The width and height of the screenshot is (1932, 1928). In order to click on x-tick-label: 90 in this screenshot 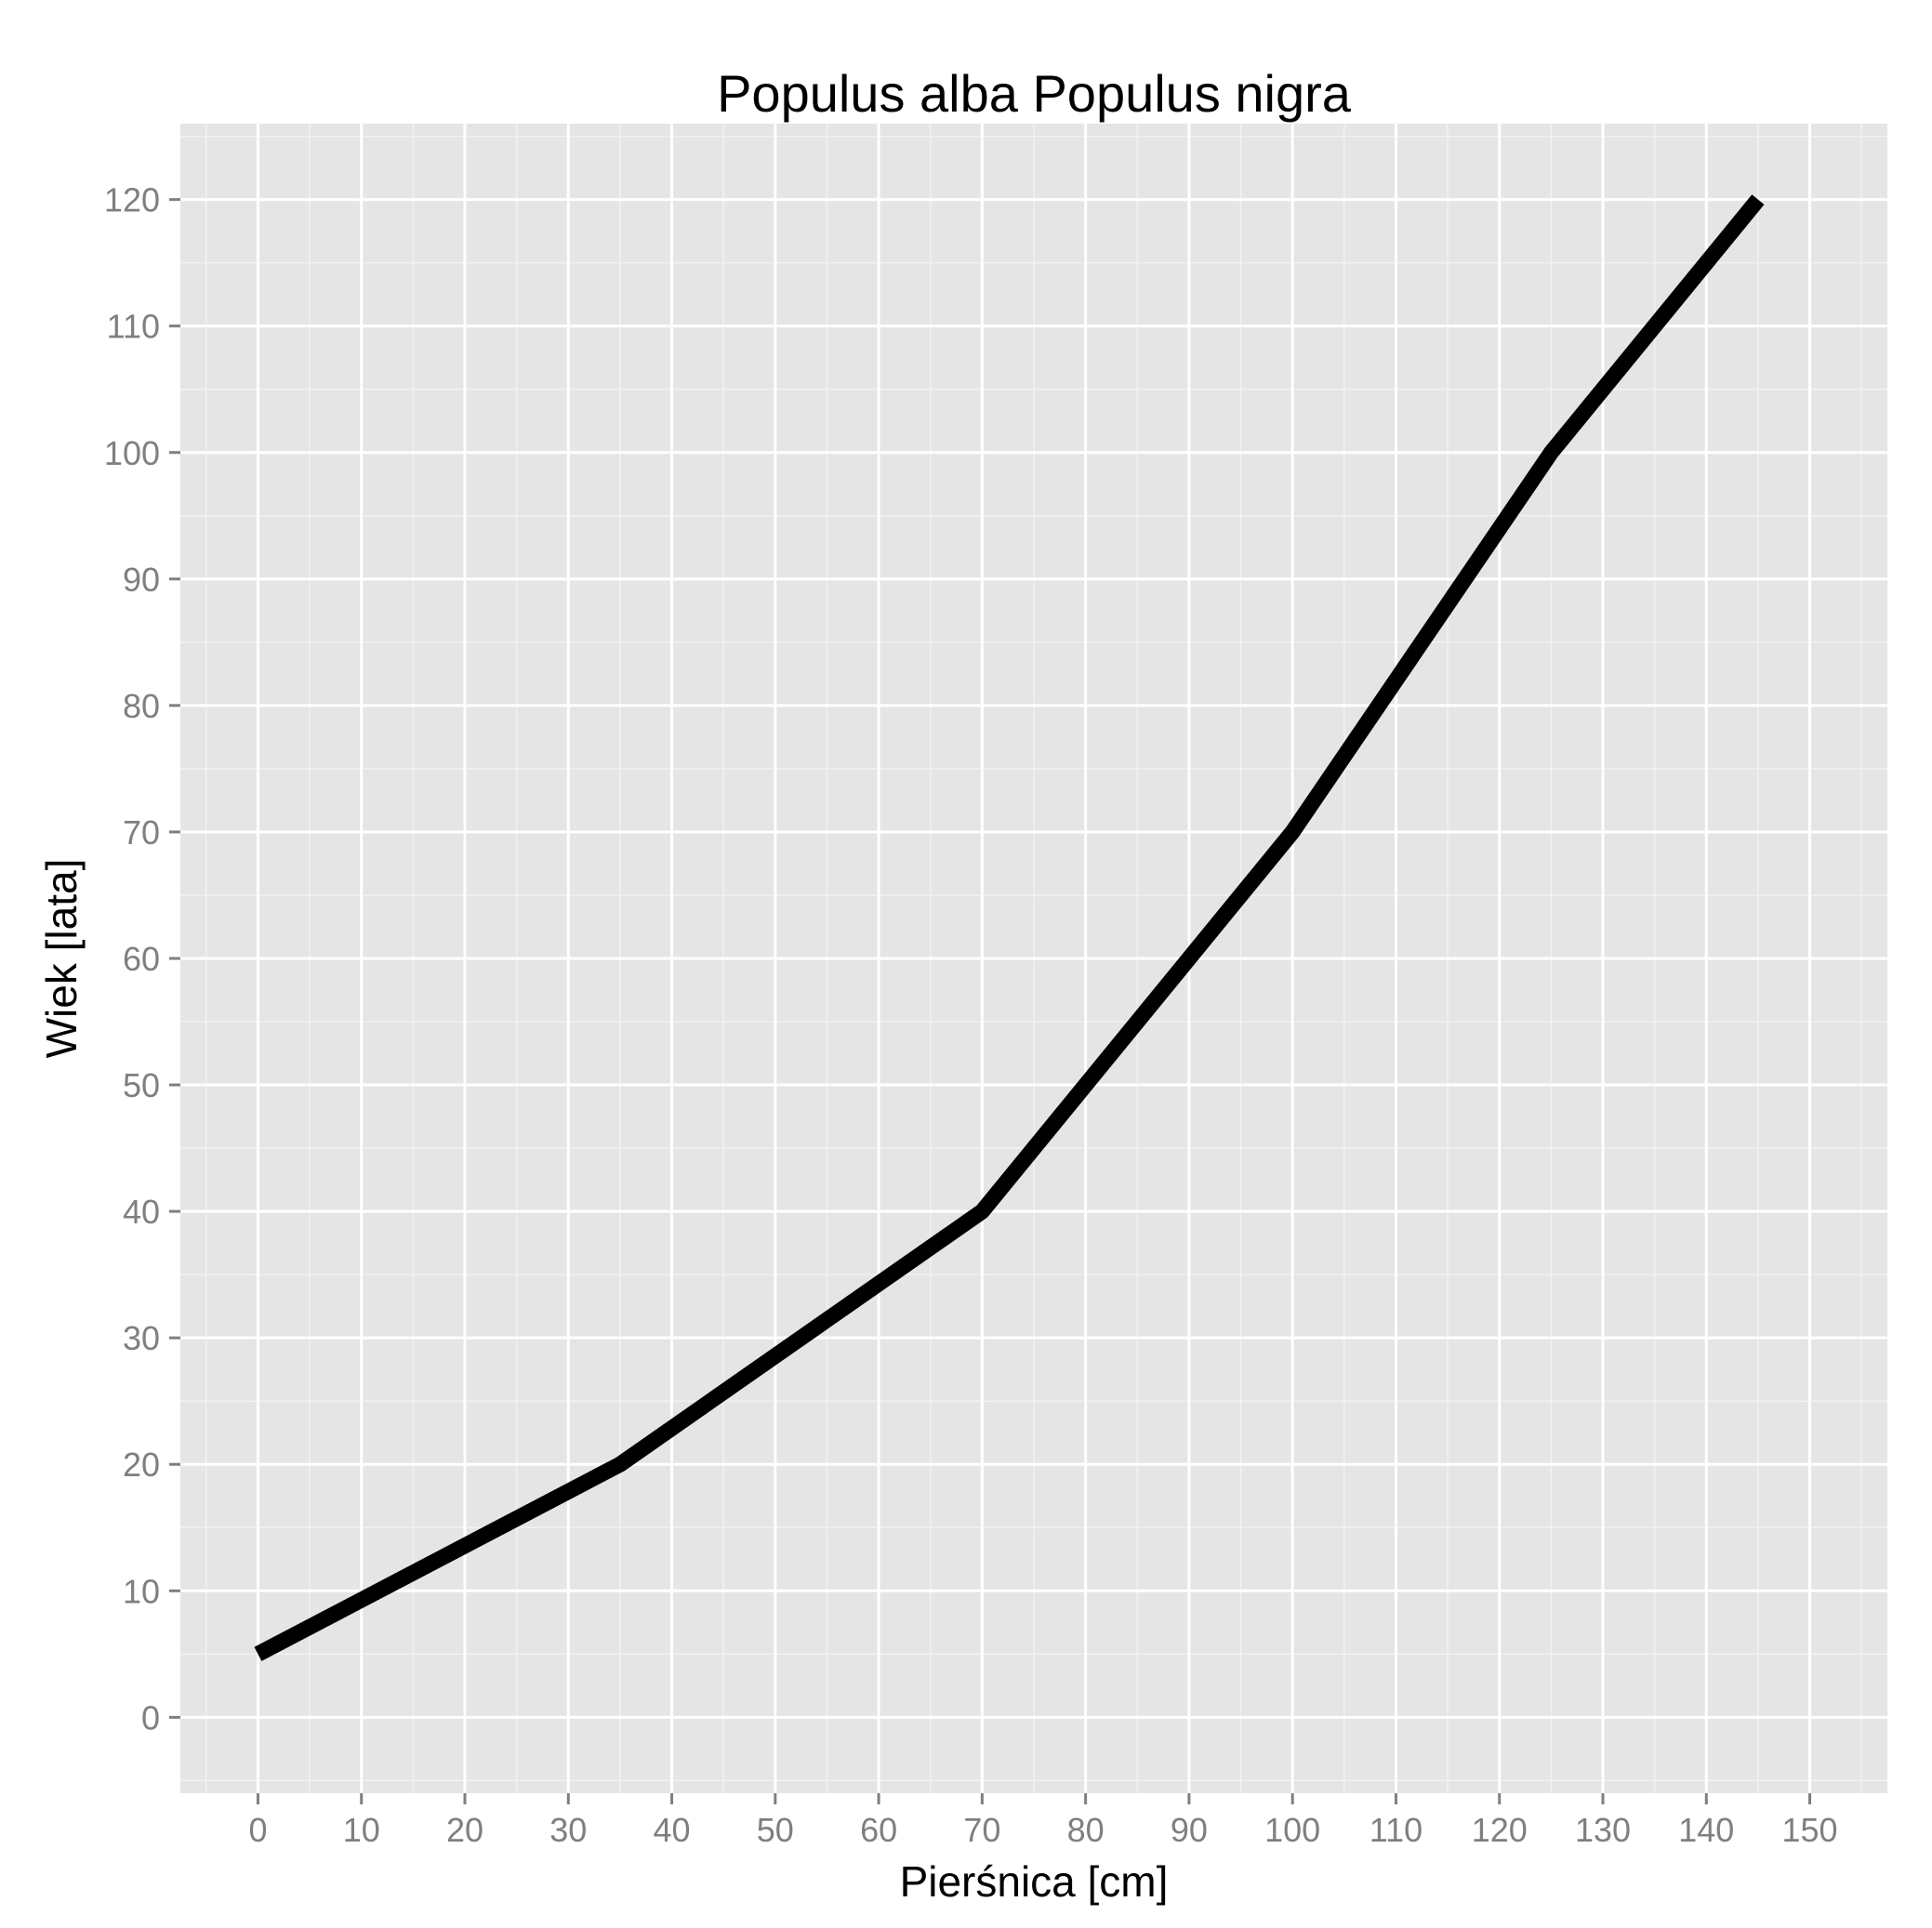, I will do `click(1190, 1830)`.